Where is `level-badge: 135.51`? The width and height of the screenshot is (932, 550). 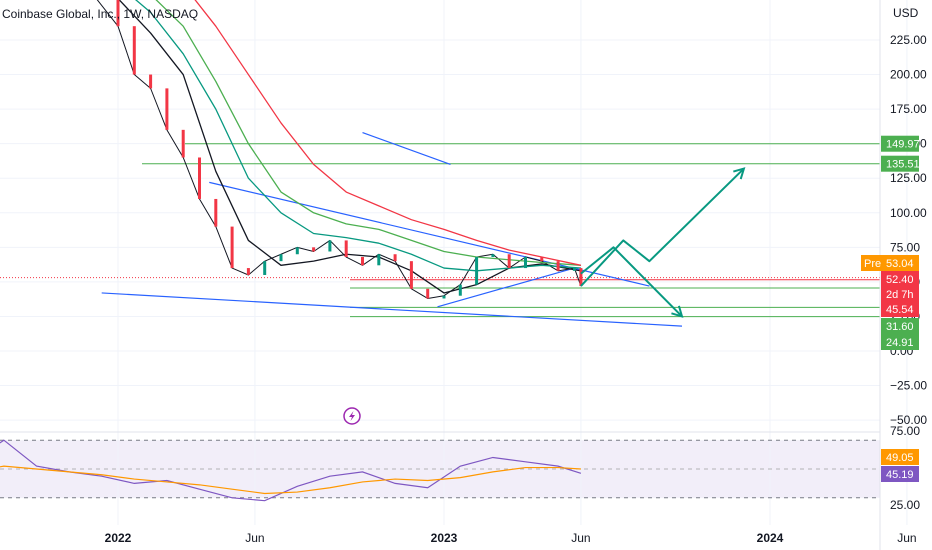
level-badge: 135.51 is located at coordinates (903, 165).